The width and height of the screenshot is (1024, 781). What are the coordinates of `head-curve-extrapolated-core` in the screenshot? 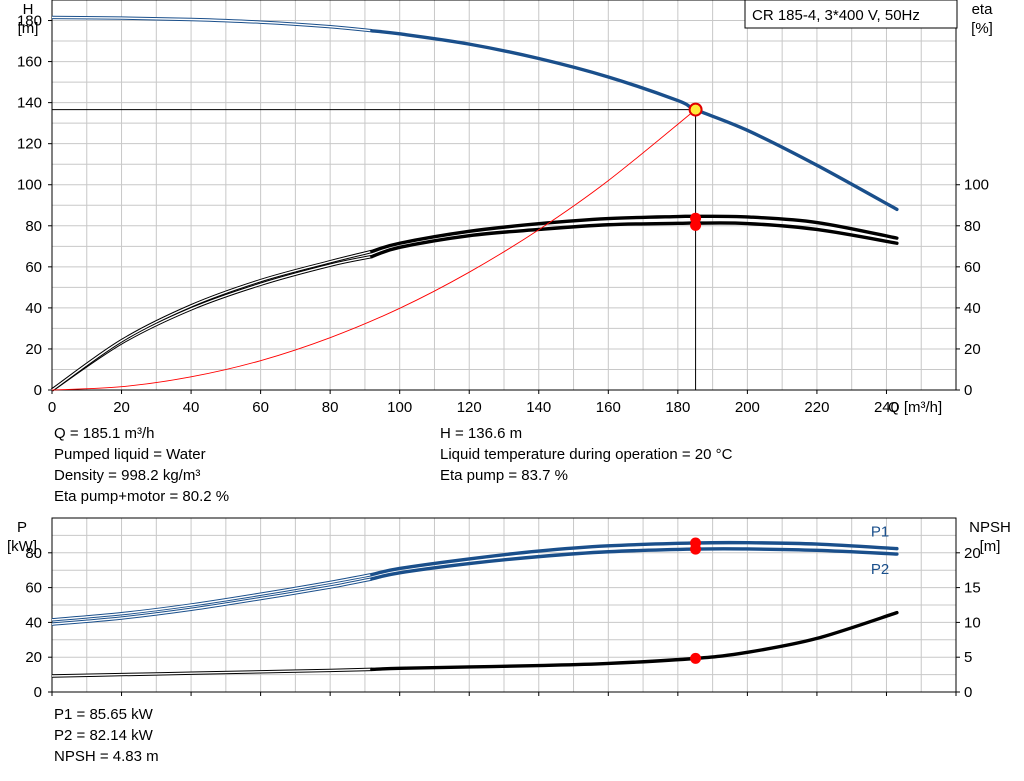 It's located at (211, 24).